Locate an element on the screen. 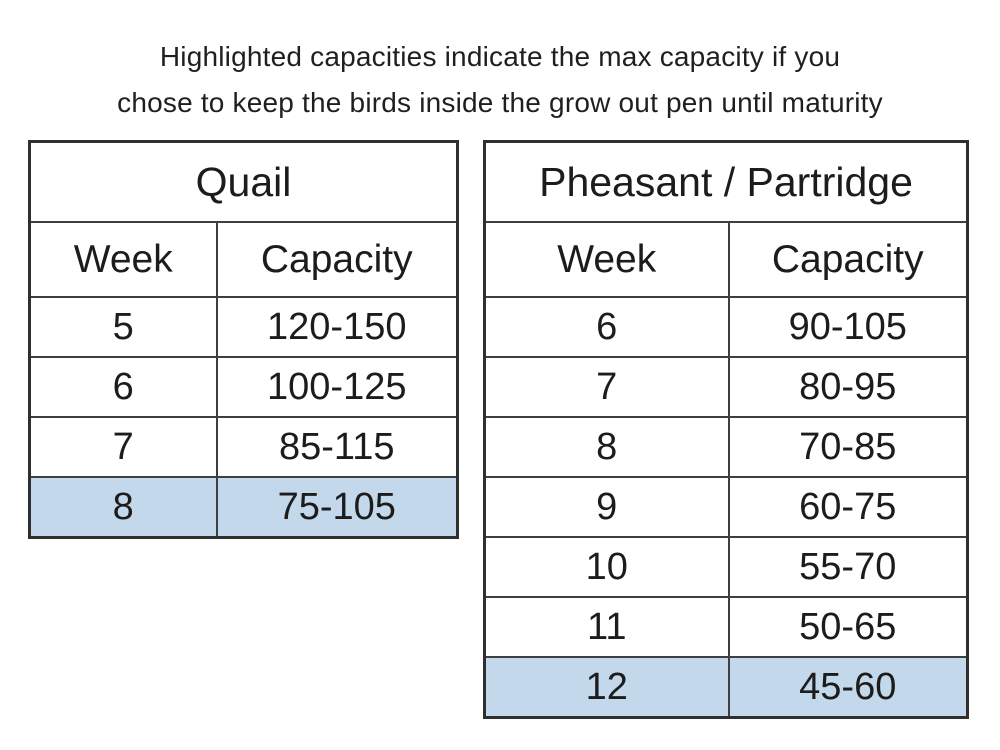 This screenshot has width=1000, height=750. week-cell: 10 is located at coordinates (606, 567).